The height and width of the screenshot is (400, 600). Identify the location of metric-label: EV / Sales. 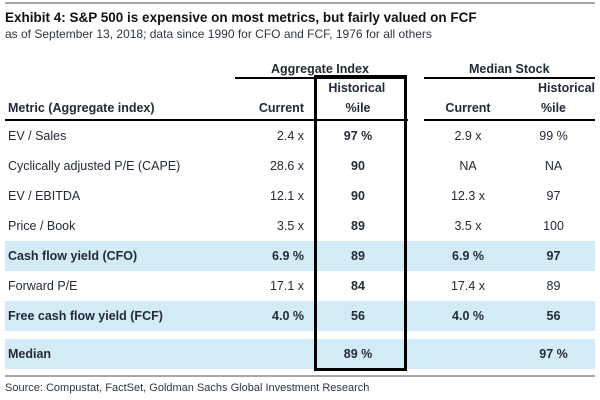
(37, 136).